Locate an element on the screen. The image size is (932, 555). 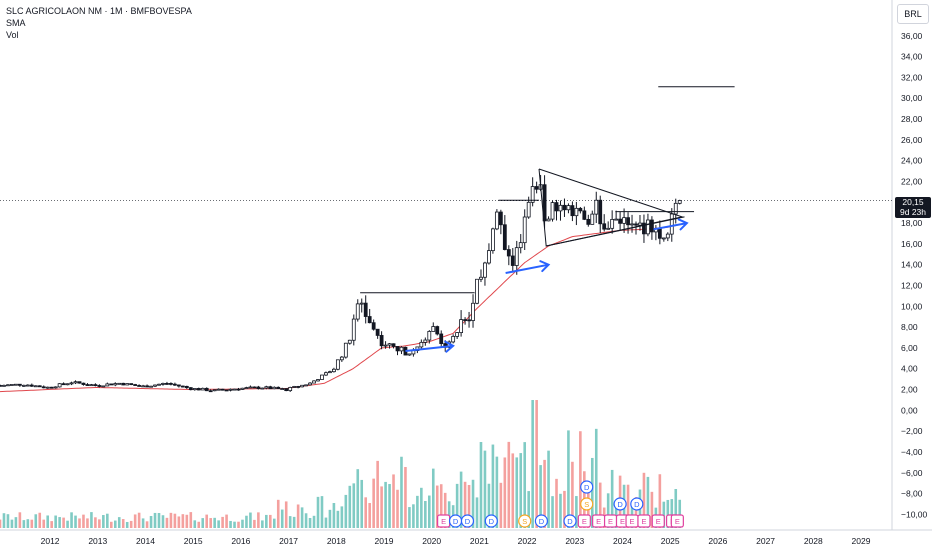
vol-legend: Vol is located at coordinates (12, 35).